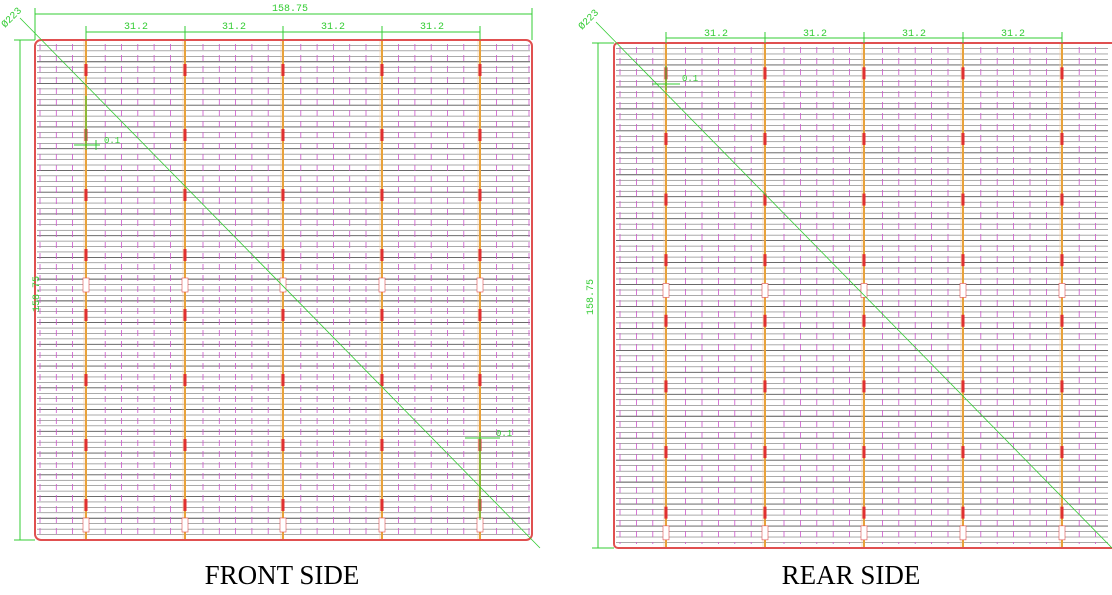 The image size is (1112, 595). Describe the element at coordinates (716, 34) in the screenshot. I see `rear-pitch-label-1: 31.2` at that location.